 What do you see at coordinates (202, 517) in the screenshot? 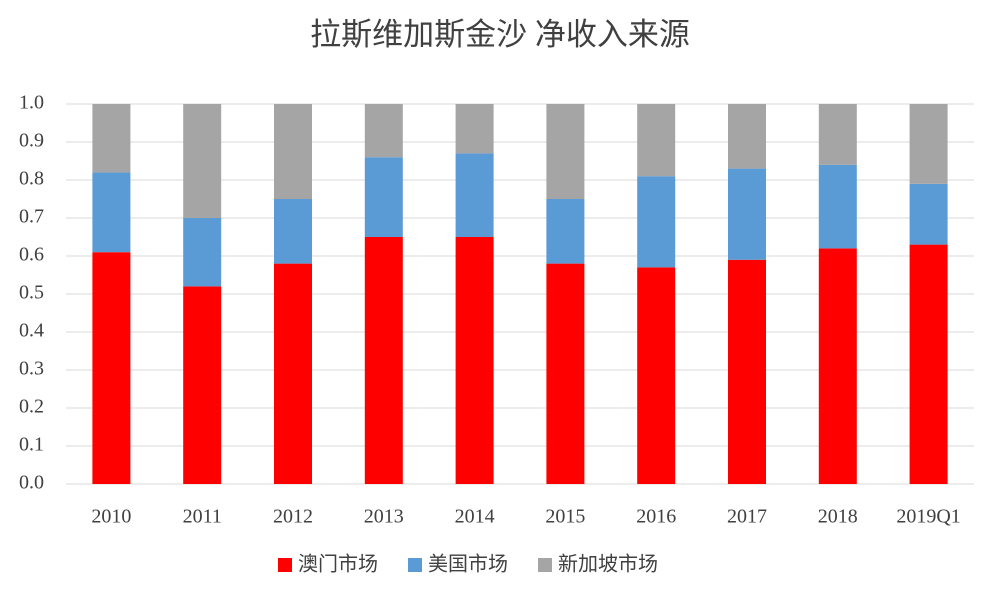
I see `x-tick-label: 2011` at bounding box center [202, 517].